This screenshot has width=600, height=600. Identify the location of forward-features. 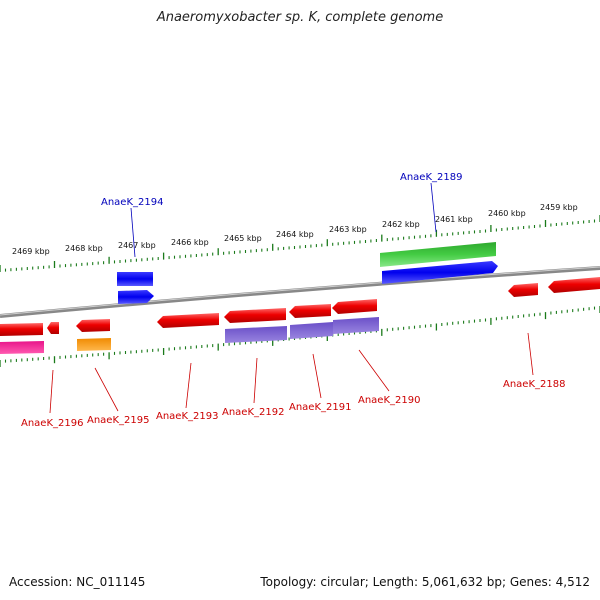
(307, 273).